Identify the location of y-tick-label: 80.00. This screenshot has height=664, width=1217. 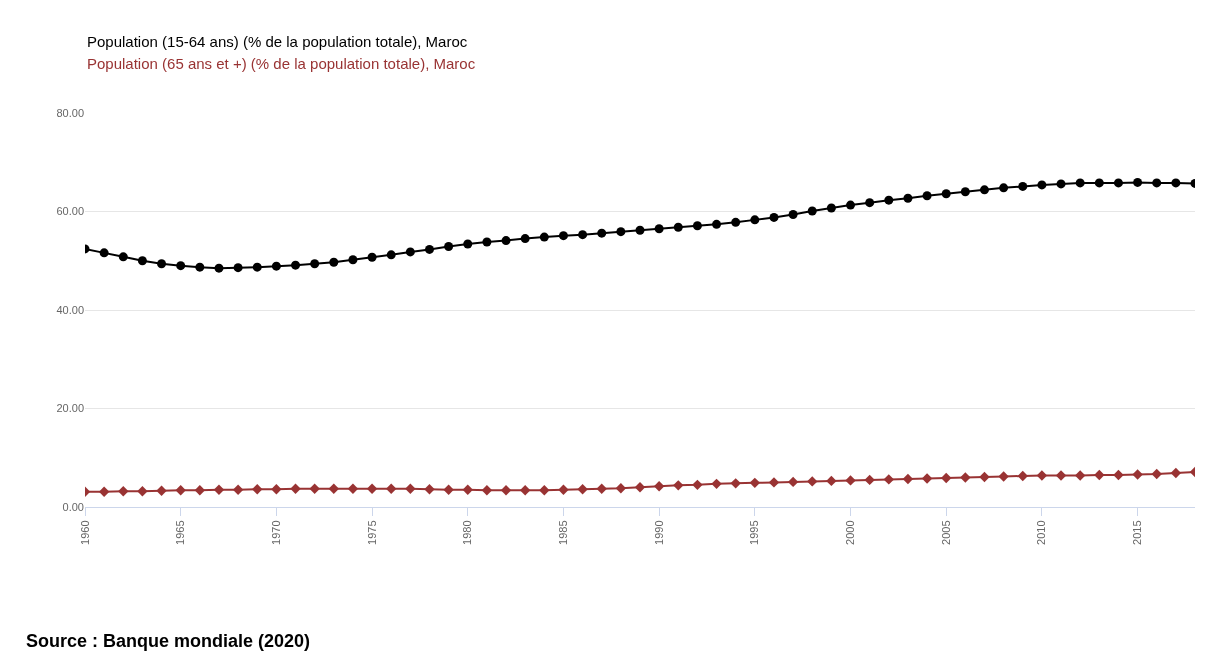
(70, 112).